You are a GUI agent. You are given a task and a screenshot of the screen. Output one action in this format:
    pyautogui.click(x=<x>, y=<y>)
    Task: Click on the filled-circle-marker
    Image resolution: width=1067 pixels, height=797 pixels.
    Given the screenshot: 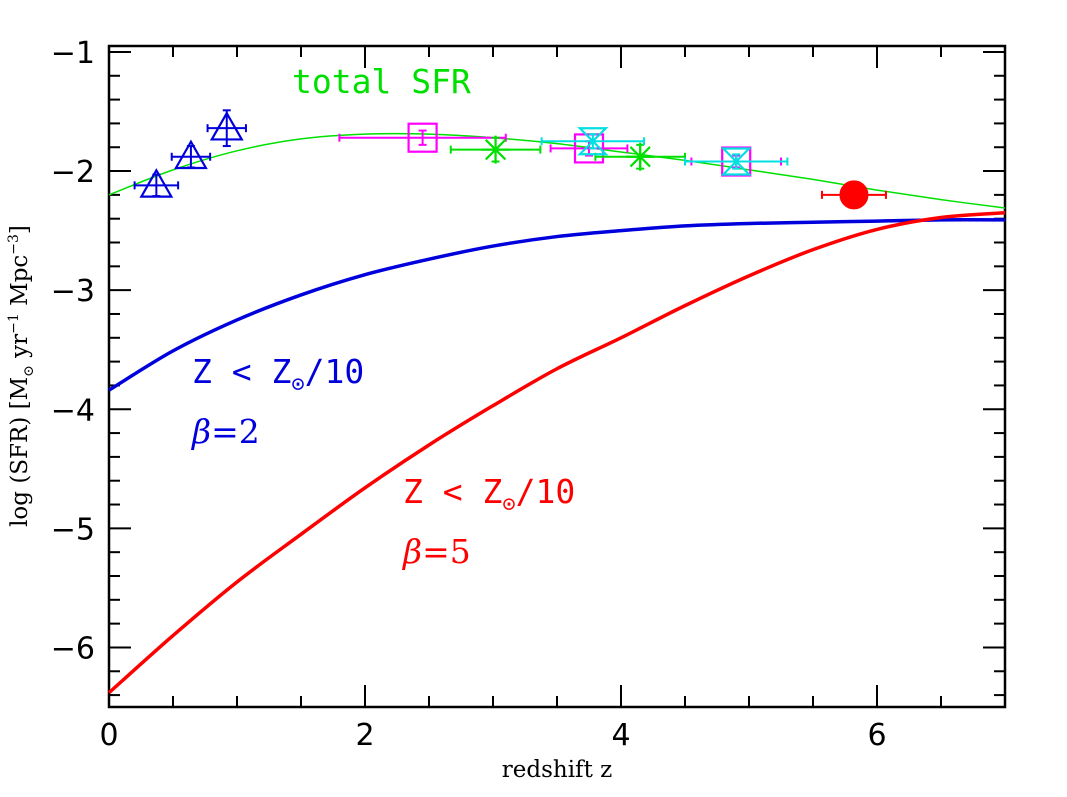 What is the action you would take?
    pyautogui.click(x=854, y=195)
    